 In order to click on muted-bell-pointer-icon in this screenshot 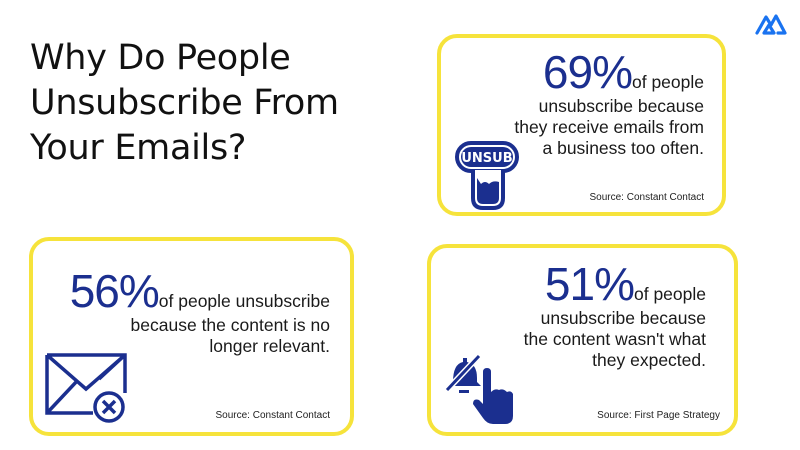, I will do `click(478, 388)`.